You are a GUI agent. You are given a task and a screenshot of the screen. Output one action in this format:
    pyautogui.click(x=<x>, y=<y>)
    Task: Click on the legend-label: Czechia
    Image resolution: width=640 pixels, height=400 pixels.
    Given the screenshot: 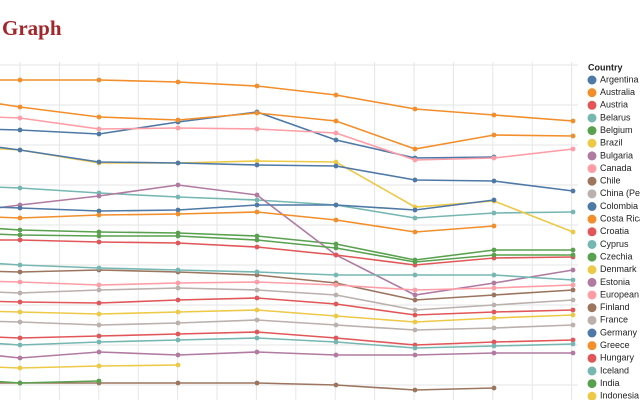 What is the action you would take?
    pyautogui.click(x=616, y=256)
    